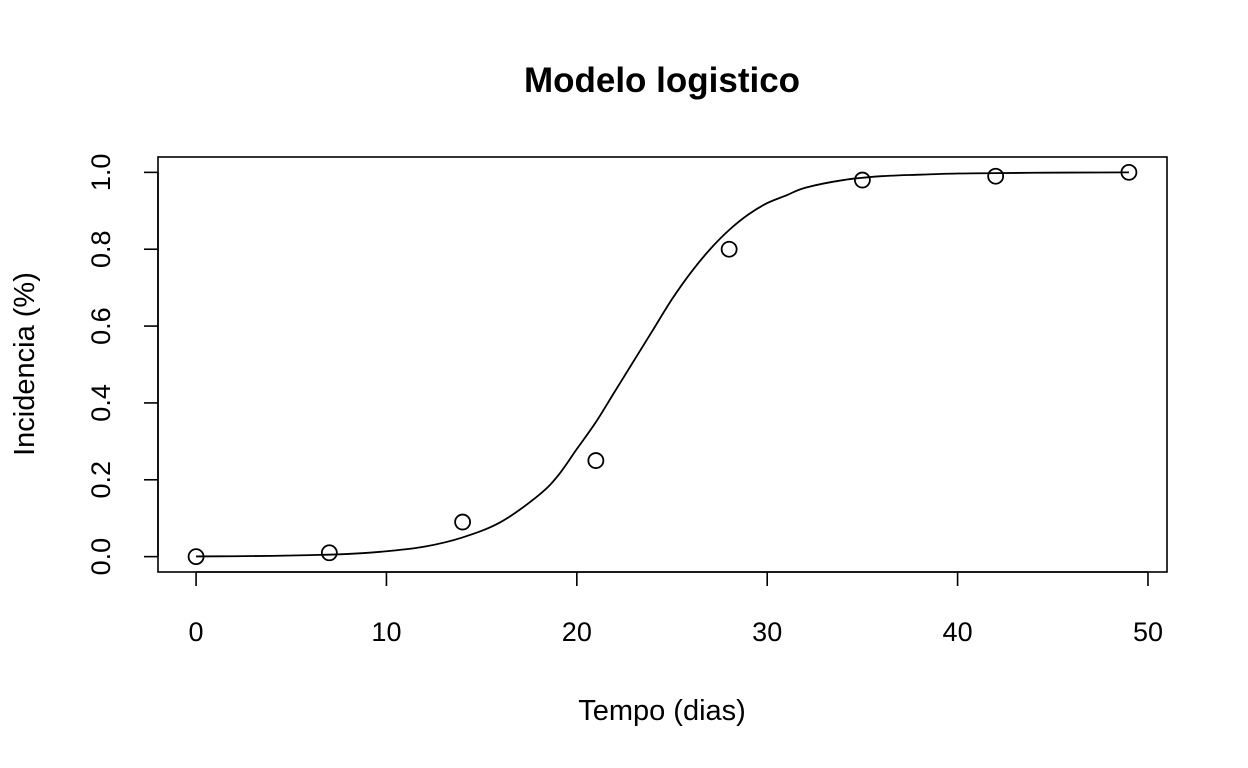  I want to click on x-tick-label: 0, so click(196, 632).